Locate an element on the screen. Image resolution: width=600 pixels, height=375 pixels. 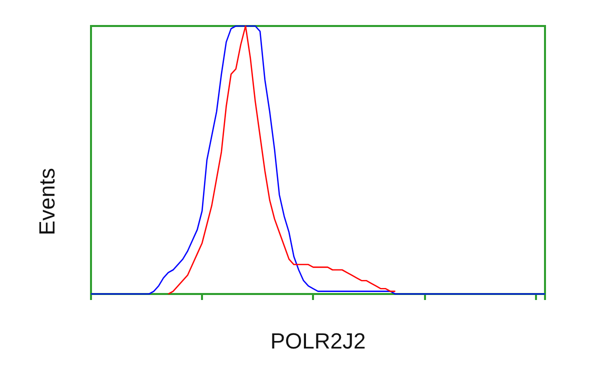
x-axis-title: POLR2J2 is located at coordinates (318, 341).